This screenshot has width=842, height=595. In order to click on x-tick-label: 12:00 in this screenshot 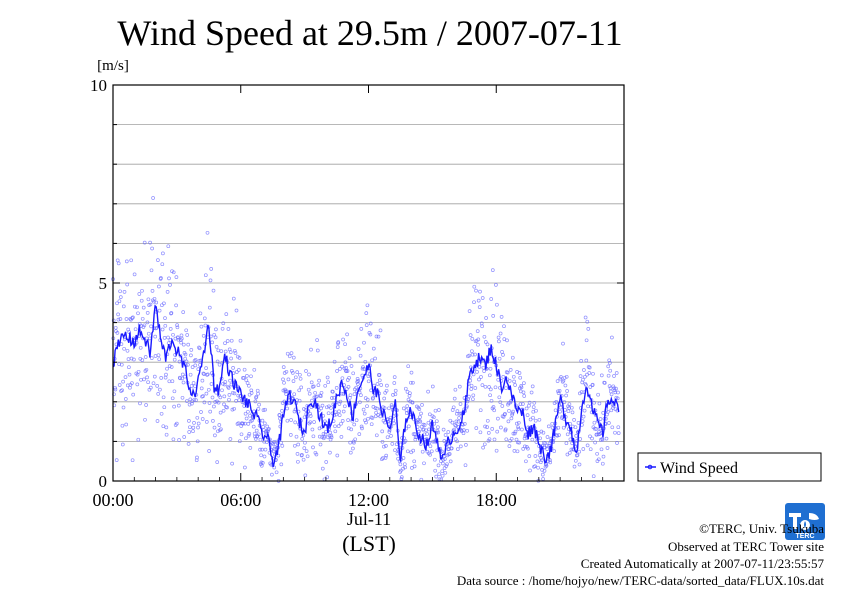, I will do `click(368, 500)`.